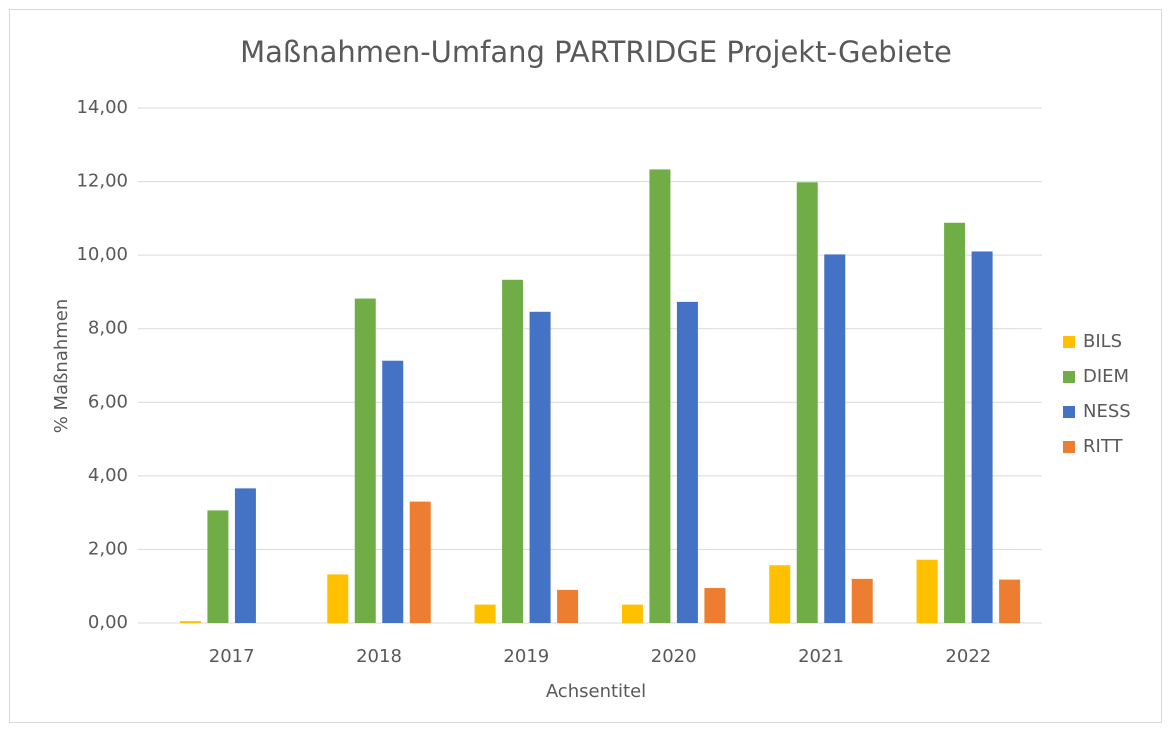 The height and width of the screenshot is (737, 1172). What do you see at coordinates (379, 656) in the screenshot?
I see `x-tick-label: 2018` at bounding box center [379, 656].